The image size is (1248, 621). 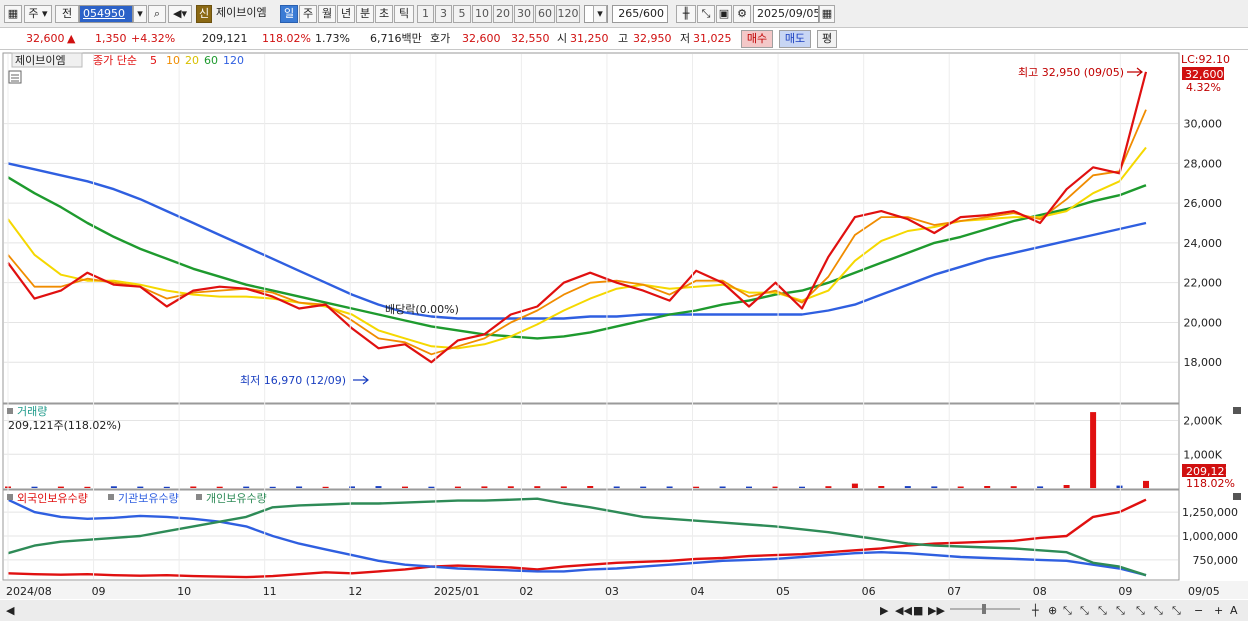 What do you see at coordinates (1203, 73) in the screenshot?
I see `price-tag-box` at bounding box center [1203, 73].